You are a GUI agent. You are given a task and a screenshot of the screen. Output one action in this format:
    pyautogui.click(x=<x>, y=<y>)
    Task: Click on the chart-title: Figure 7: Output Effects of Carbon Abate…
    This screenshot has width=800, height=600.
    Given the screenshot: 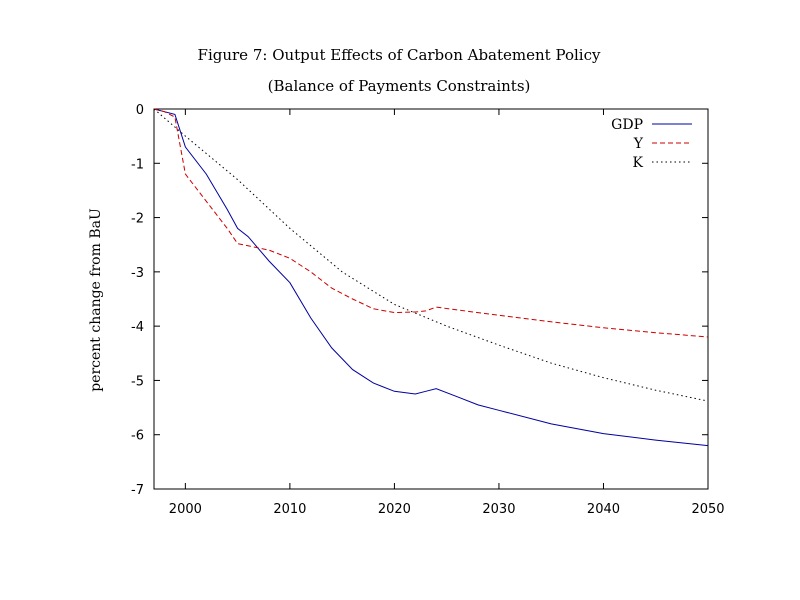 What is the action you would take?
    pyautogui.click(x=399, y=55)
    